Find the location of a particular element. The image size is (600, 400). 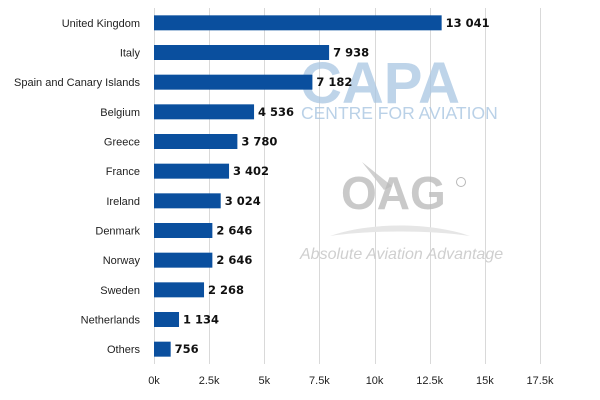

data-label: 7 182 is located at coordinates (334, 82).